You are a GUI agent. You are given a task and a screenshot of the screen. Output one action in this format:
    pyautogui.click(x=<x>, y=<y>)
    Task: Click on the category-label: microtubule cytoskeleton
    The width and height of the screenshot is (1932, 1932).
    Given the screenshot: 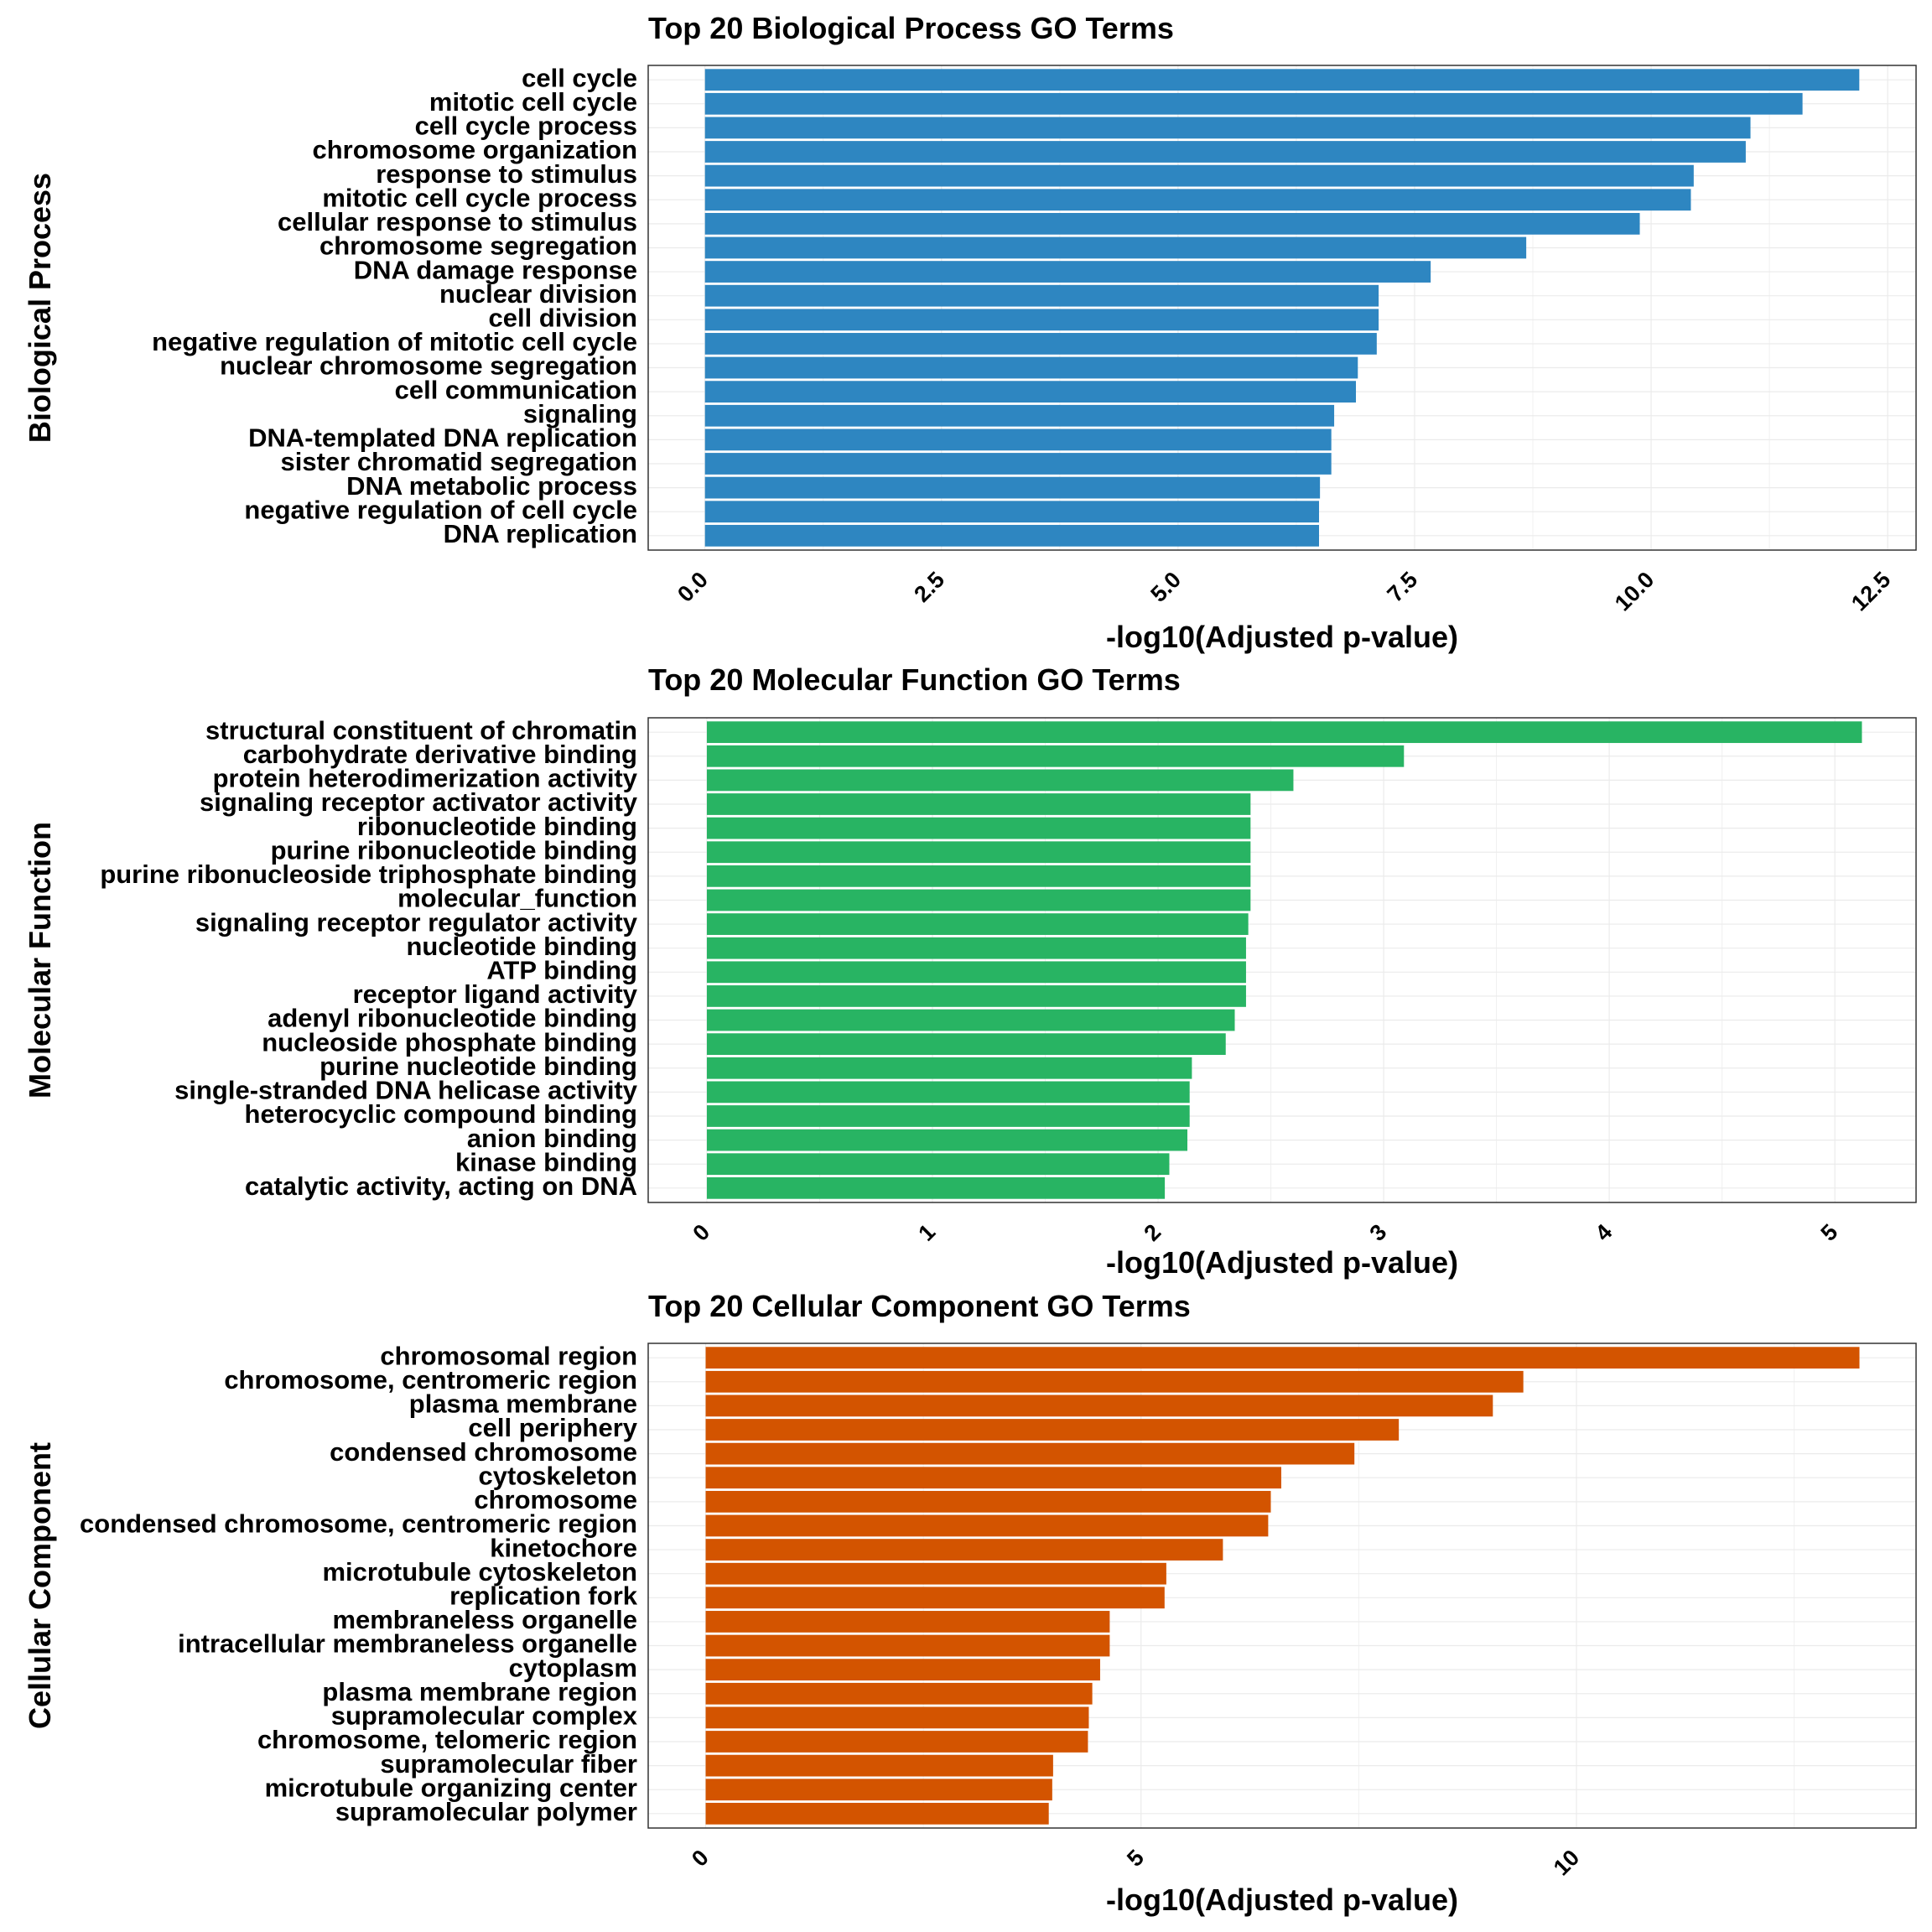 What is the action you would take?
    pyautogui.click(x=479, y=1572)
    